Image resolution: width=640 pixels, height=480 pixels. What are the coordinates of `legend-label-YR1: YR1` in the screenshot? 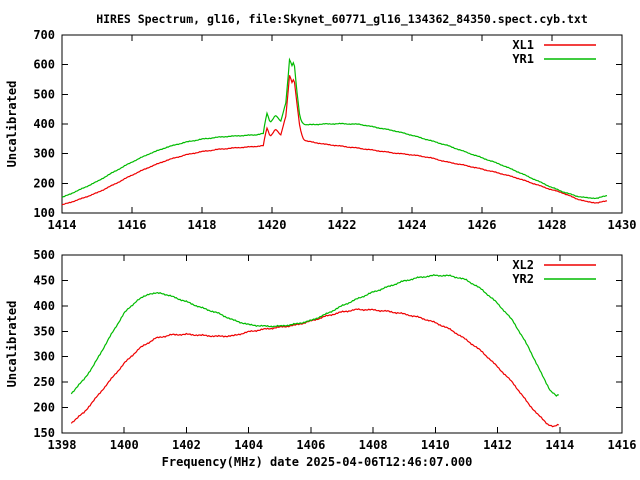 It's located at (523, 59).